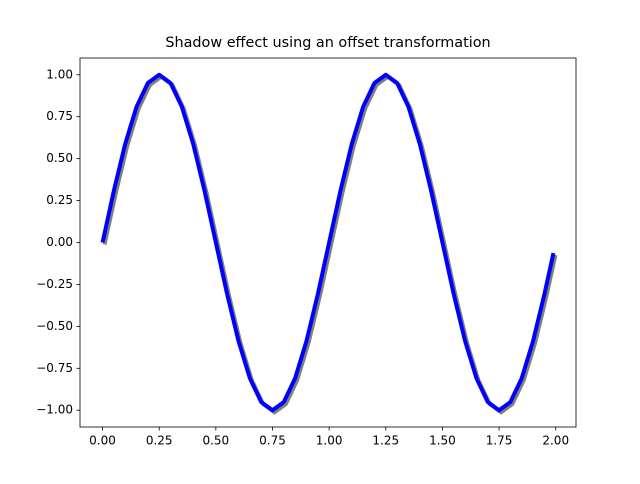  What do you see at coordinates (54, 410) in the screenshot?
I see `y-tick-label: −1.00` at bounding box center [54, 410].